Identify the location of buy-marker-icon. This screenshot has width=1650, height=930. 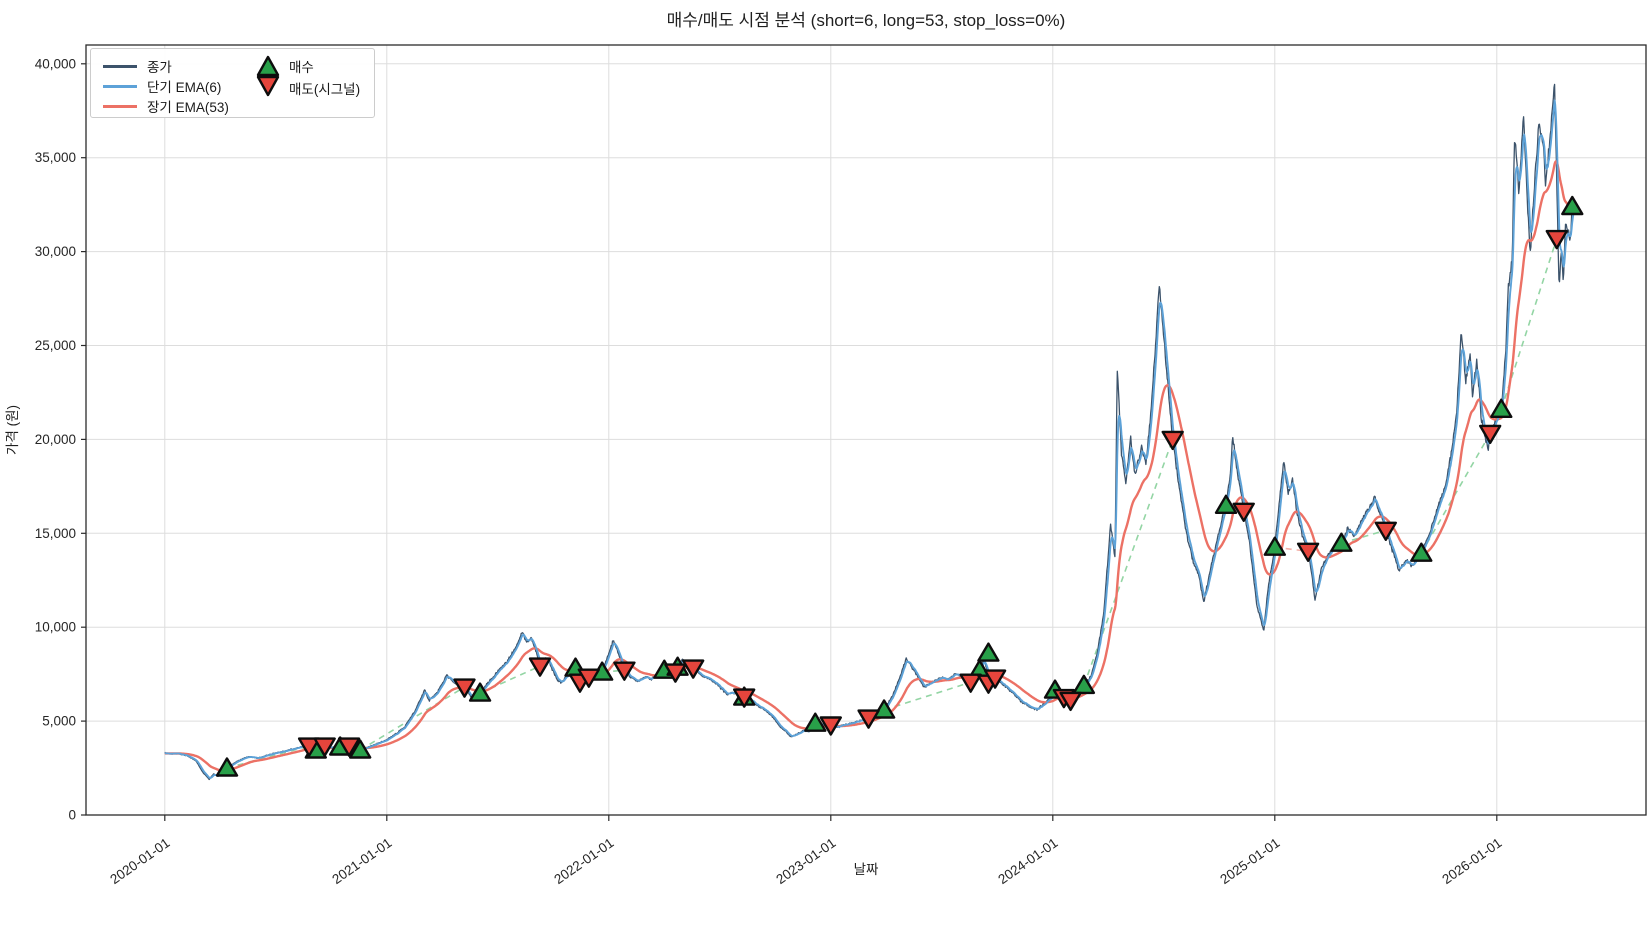
(268, 66).